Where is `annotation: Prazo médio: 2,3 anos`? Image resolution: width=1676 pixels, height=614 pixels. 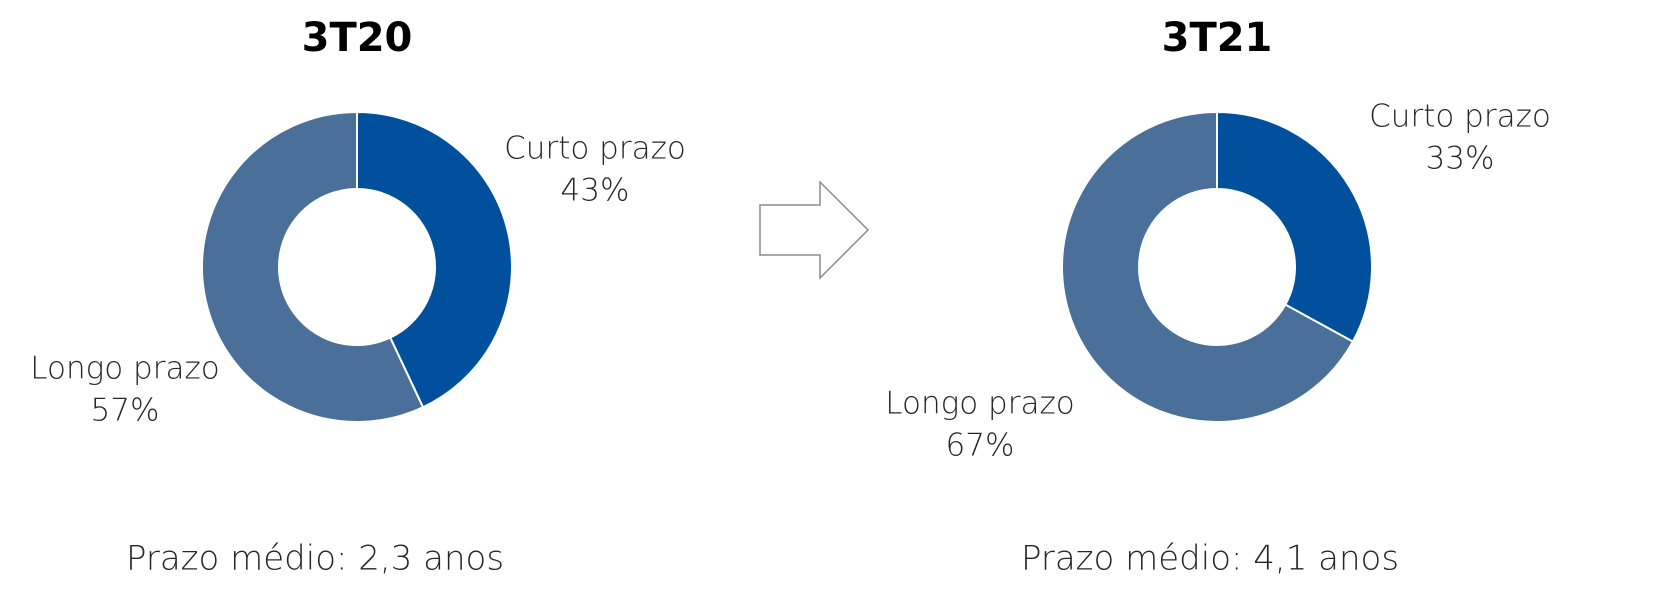 annotation: Prazo médio: 2,3 anos is located at coordinates (315, 559).